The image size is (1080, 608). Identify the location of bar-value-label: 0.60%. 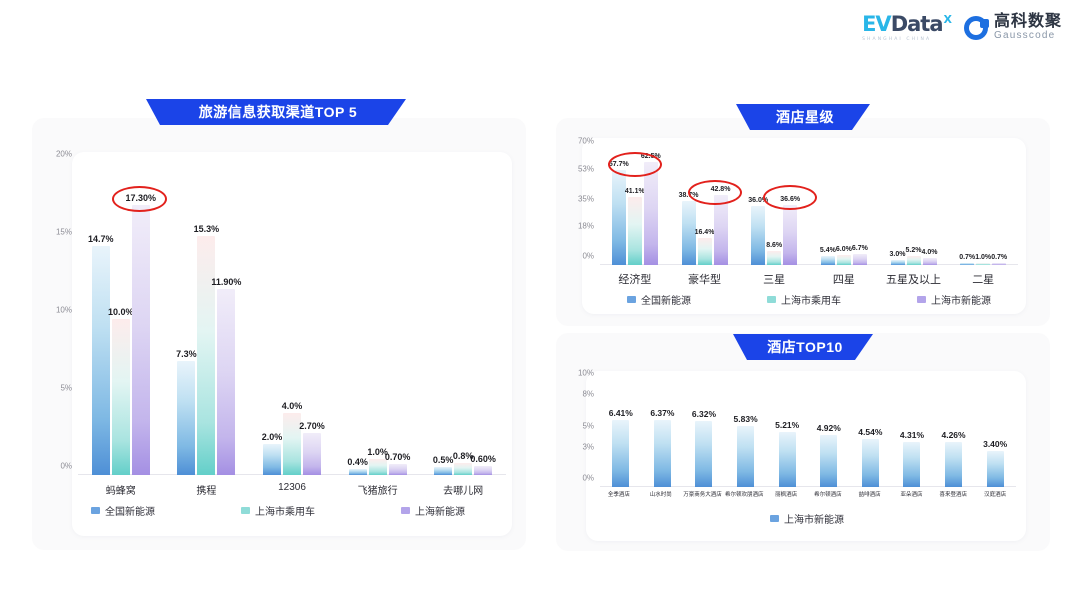
(483, 458).